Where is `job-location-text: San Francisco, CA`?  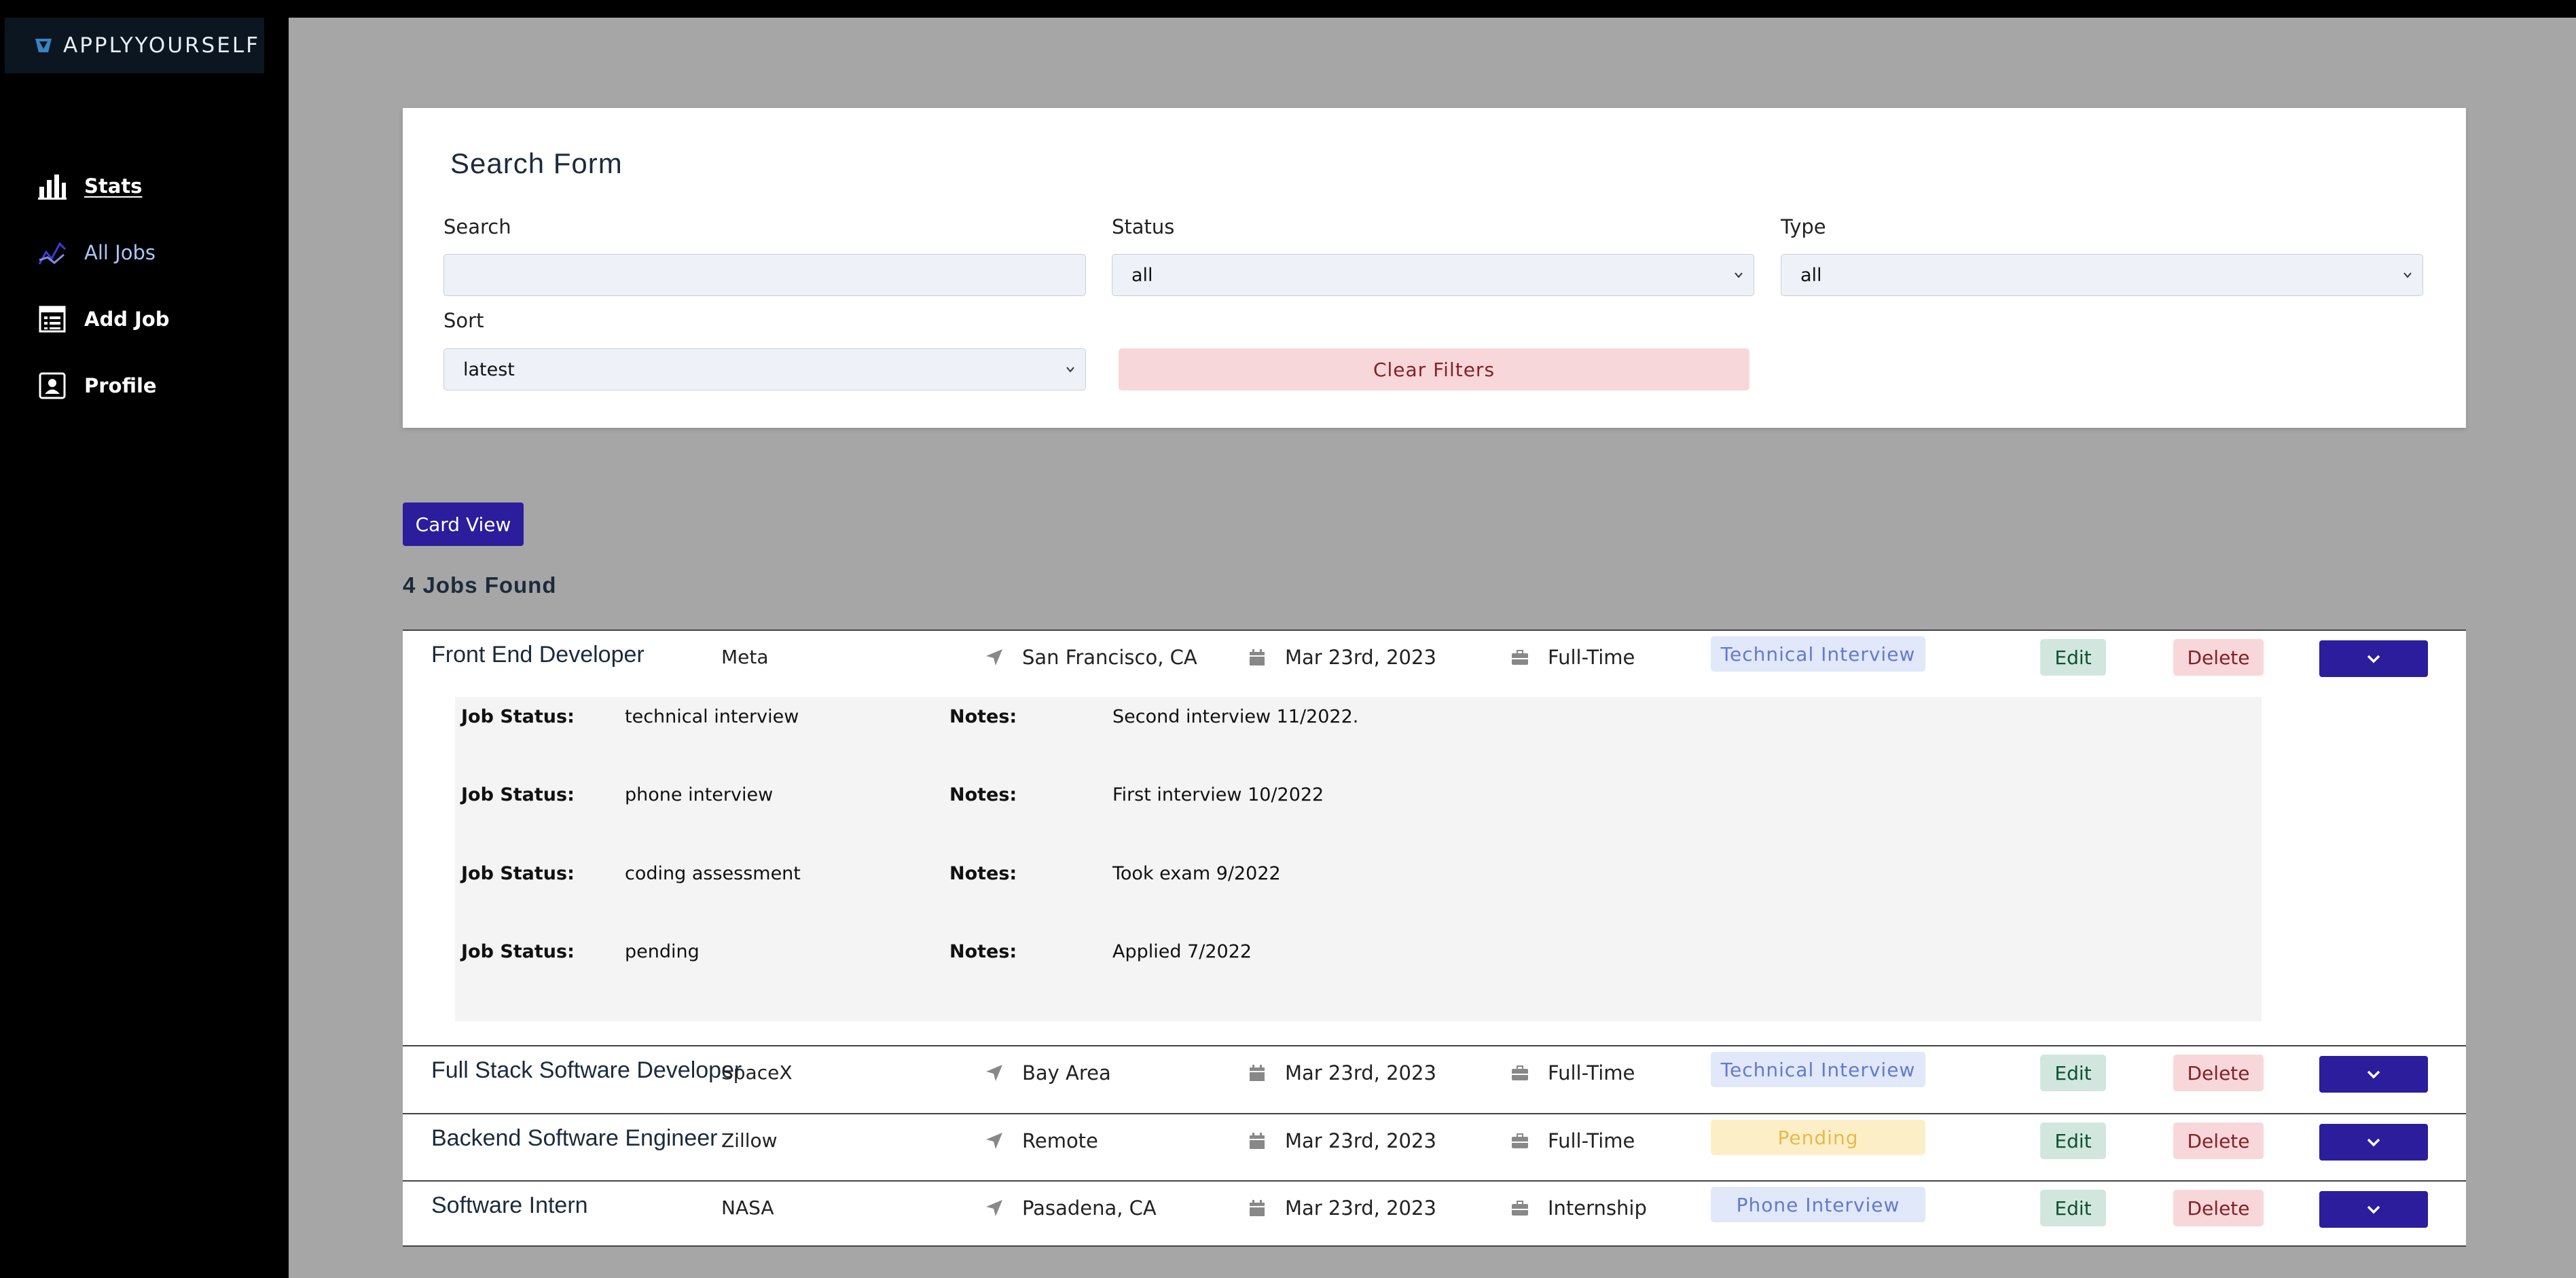
job-location-text: San Francisco, CA is located at coordinates (1109, 657).